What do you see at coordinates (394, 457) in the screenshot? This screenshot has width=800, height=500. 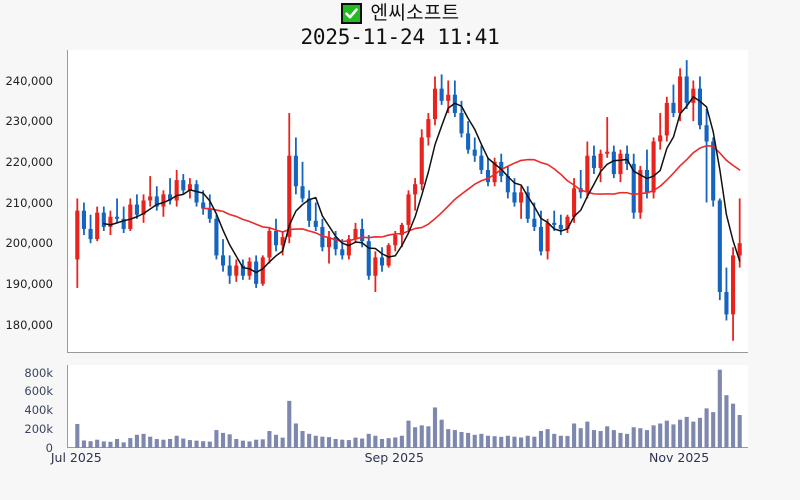 I see `date-axis-tick: Sep 2025` at bounding box center [394, 457].